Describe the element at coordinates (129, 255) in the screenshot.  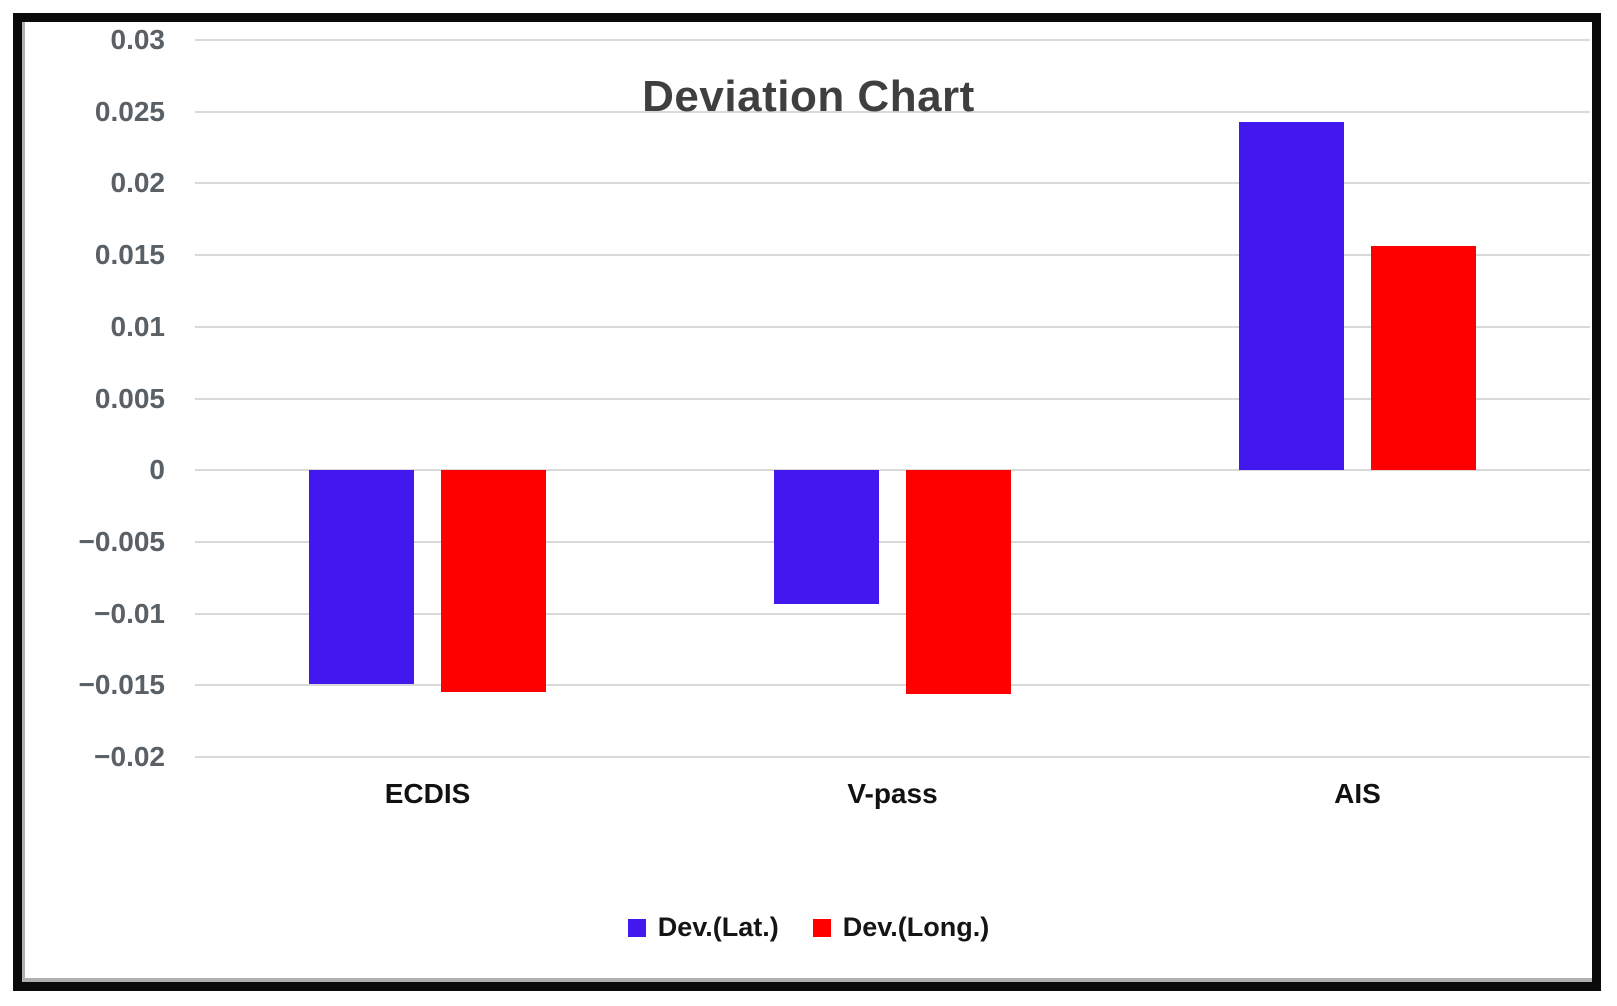
I see `y-axis-tick-label: 0.015` at that location.